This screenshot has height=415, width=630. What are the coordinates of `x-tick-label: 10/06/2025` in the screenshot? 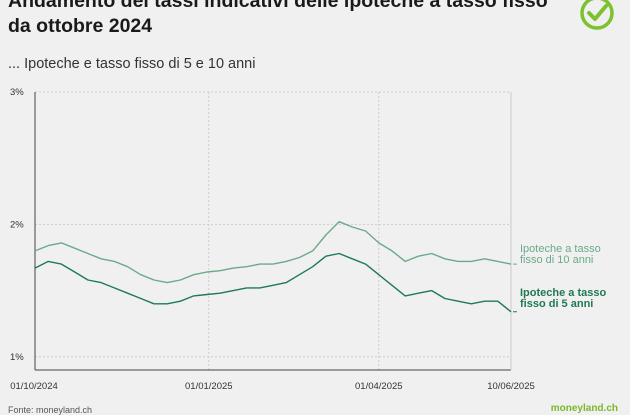 It's located at (511, 386).